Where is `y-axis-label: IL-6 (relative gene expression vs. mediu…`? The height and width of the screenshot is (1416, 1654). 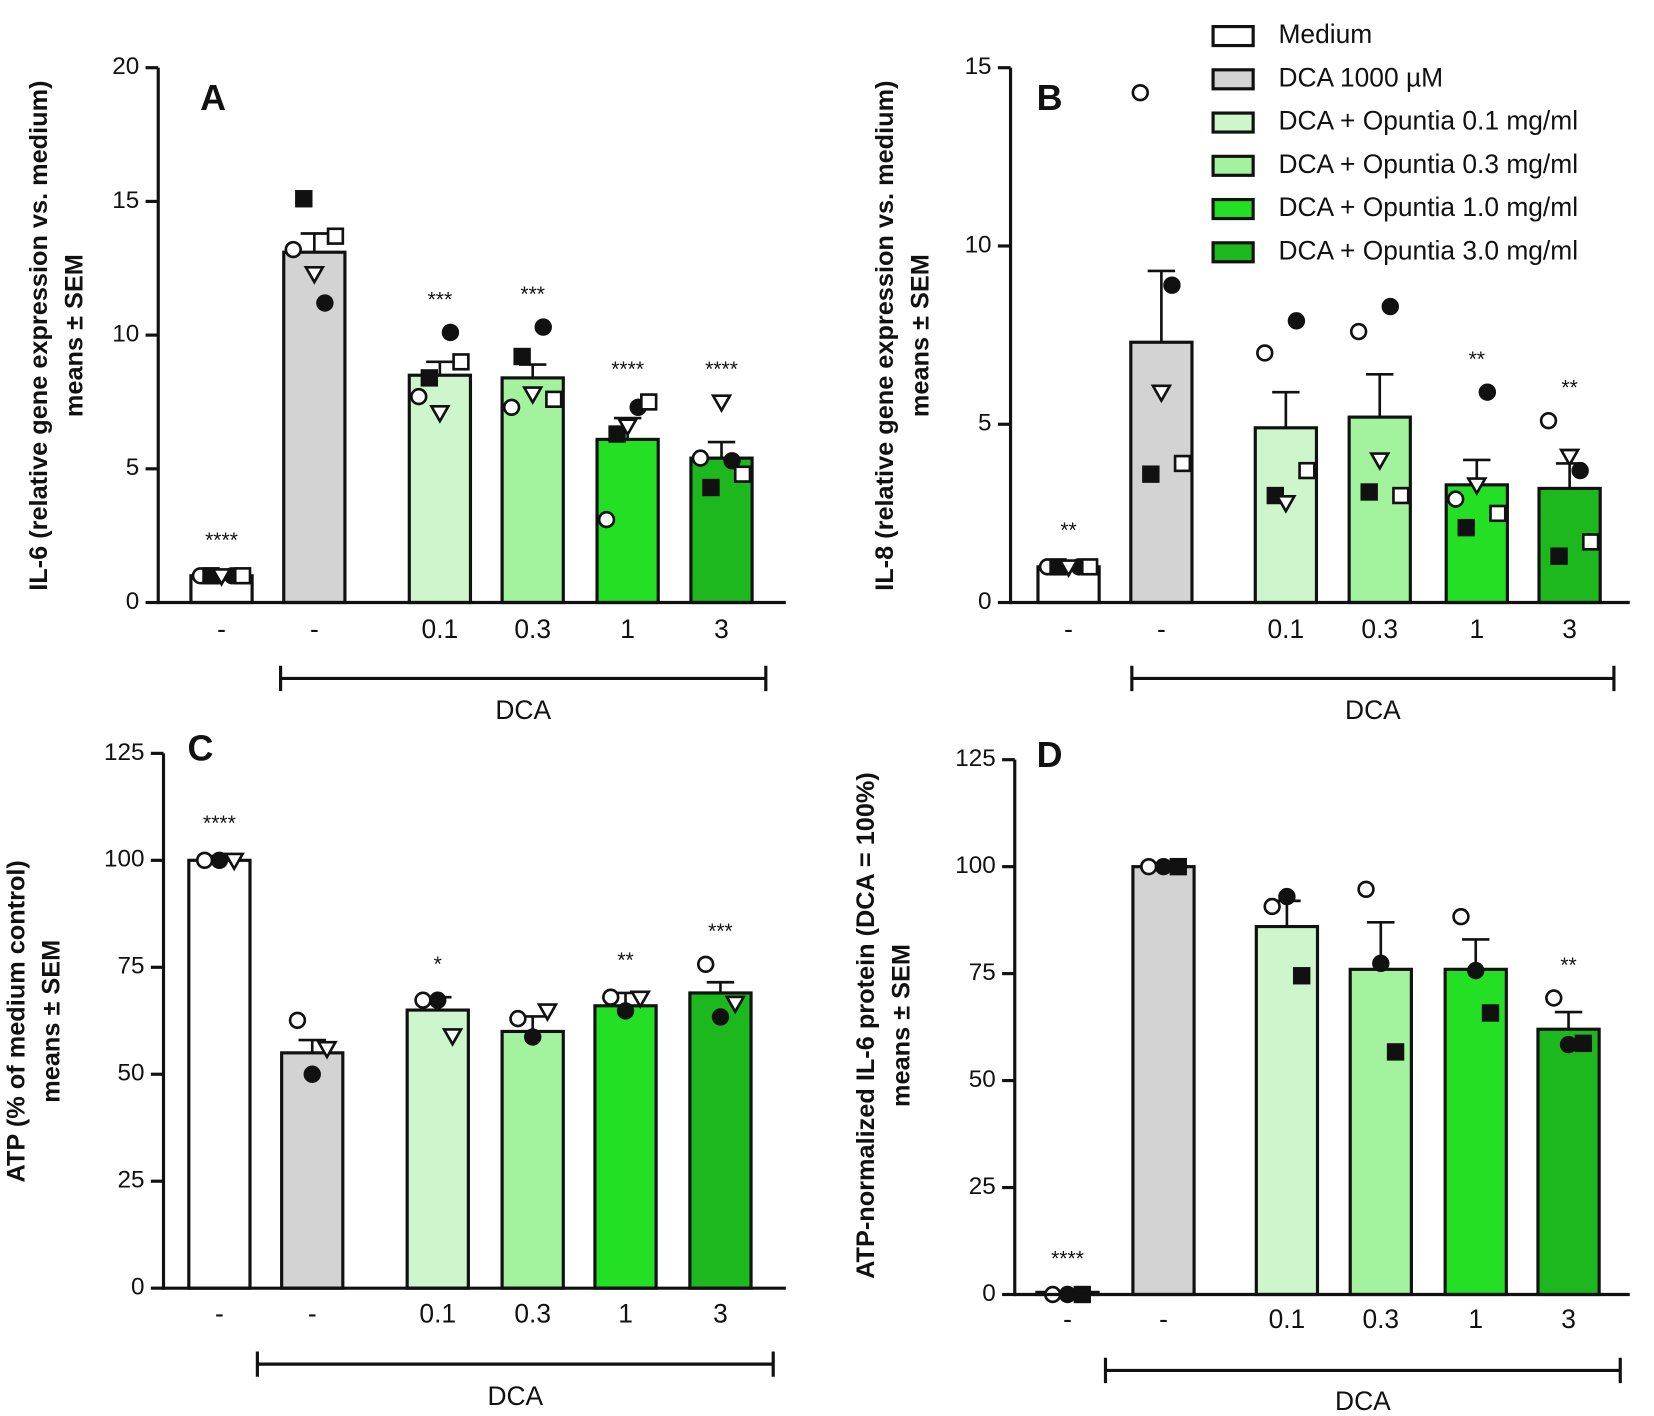
y-axis-label: IL-6 (relative gene expression vs. mediu… is located at coordinates (39, 335).